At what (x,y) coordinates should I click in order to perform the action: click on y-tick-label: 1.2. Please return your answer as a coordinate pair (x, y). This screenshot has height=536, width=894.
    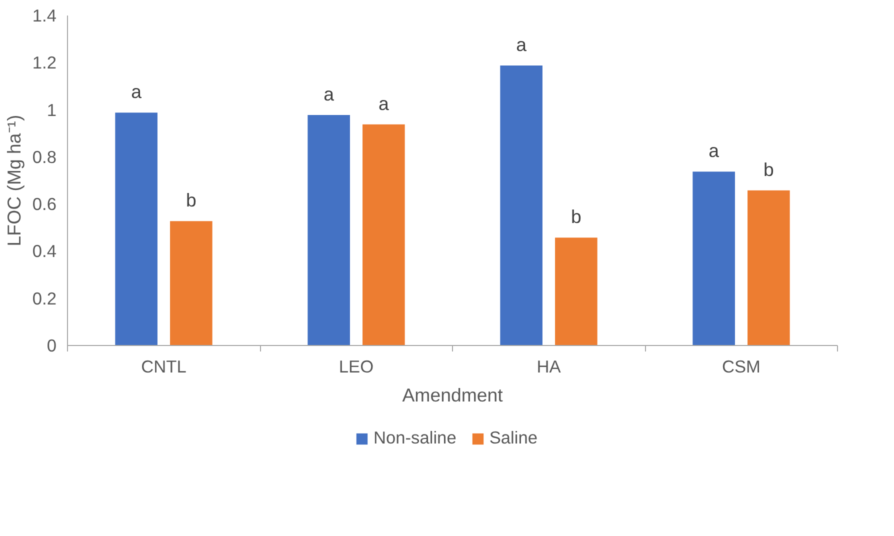
    Looking at the image, I should click on (44, 62).